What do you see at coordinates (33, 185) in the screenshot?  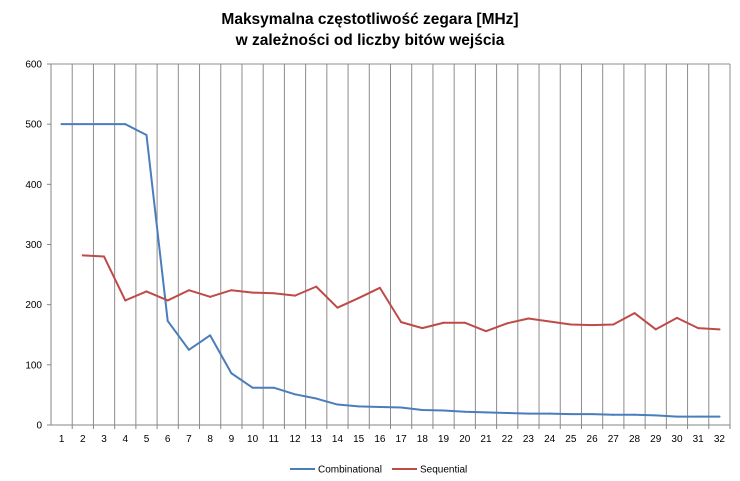 I see `y-tick-label: 400` at bounding box center [33, 185].